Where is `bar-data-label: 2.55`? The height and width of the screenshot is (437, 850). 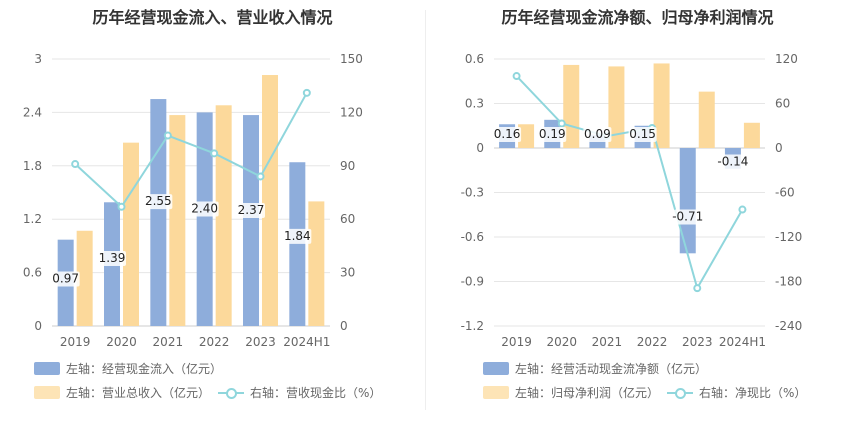
bar-data-label: 2.55 is located at coordinates (158, 201).